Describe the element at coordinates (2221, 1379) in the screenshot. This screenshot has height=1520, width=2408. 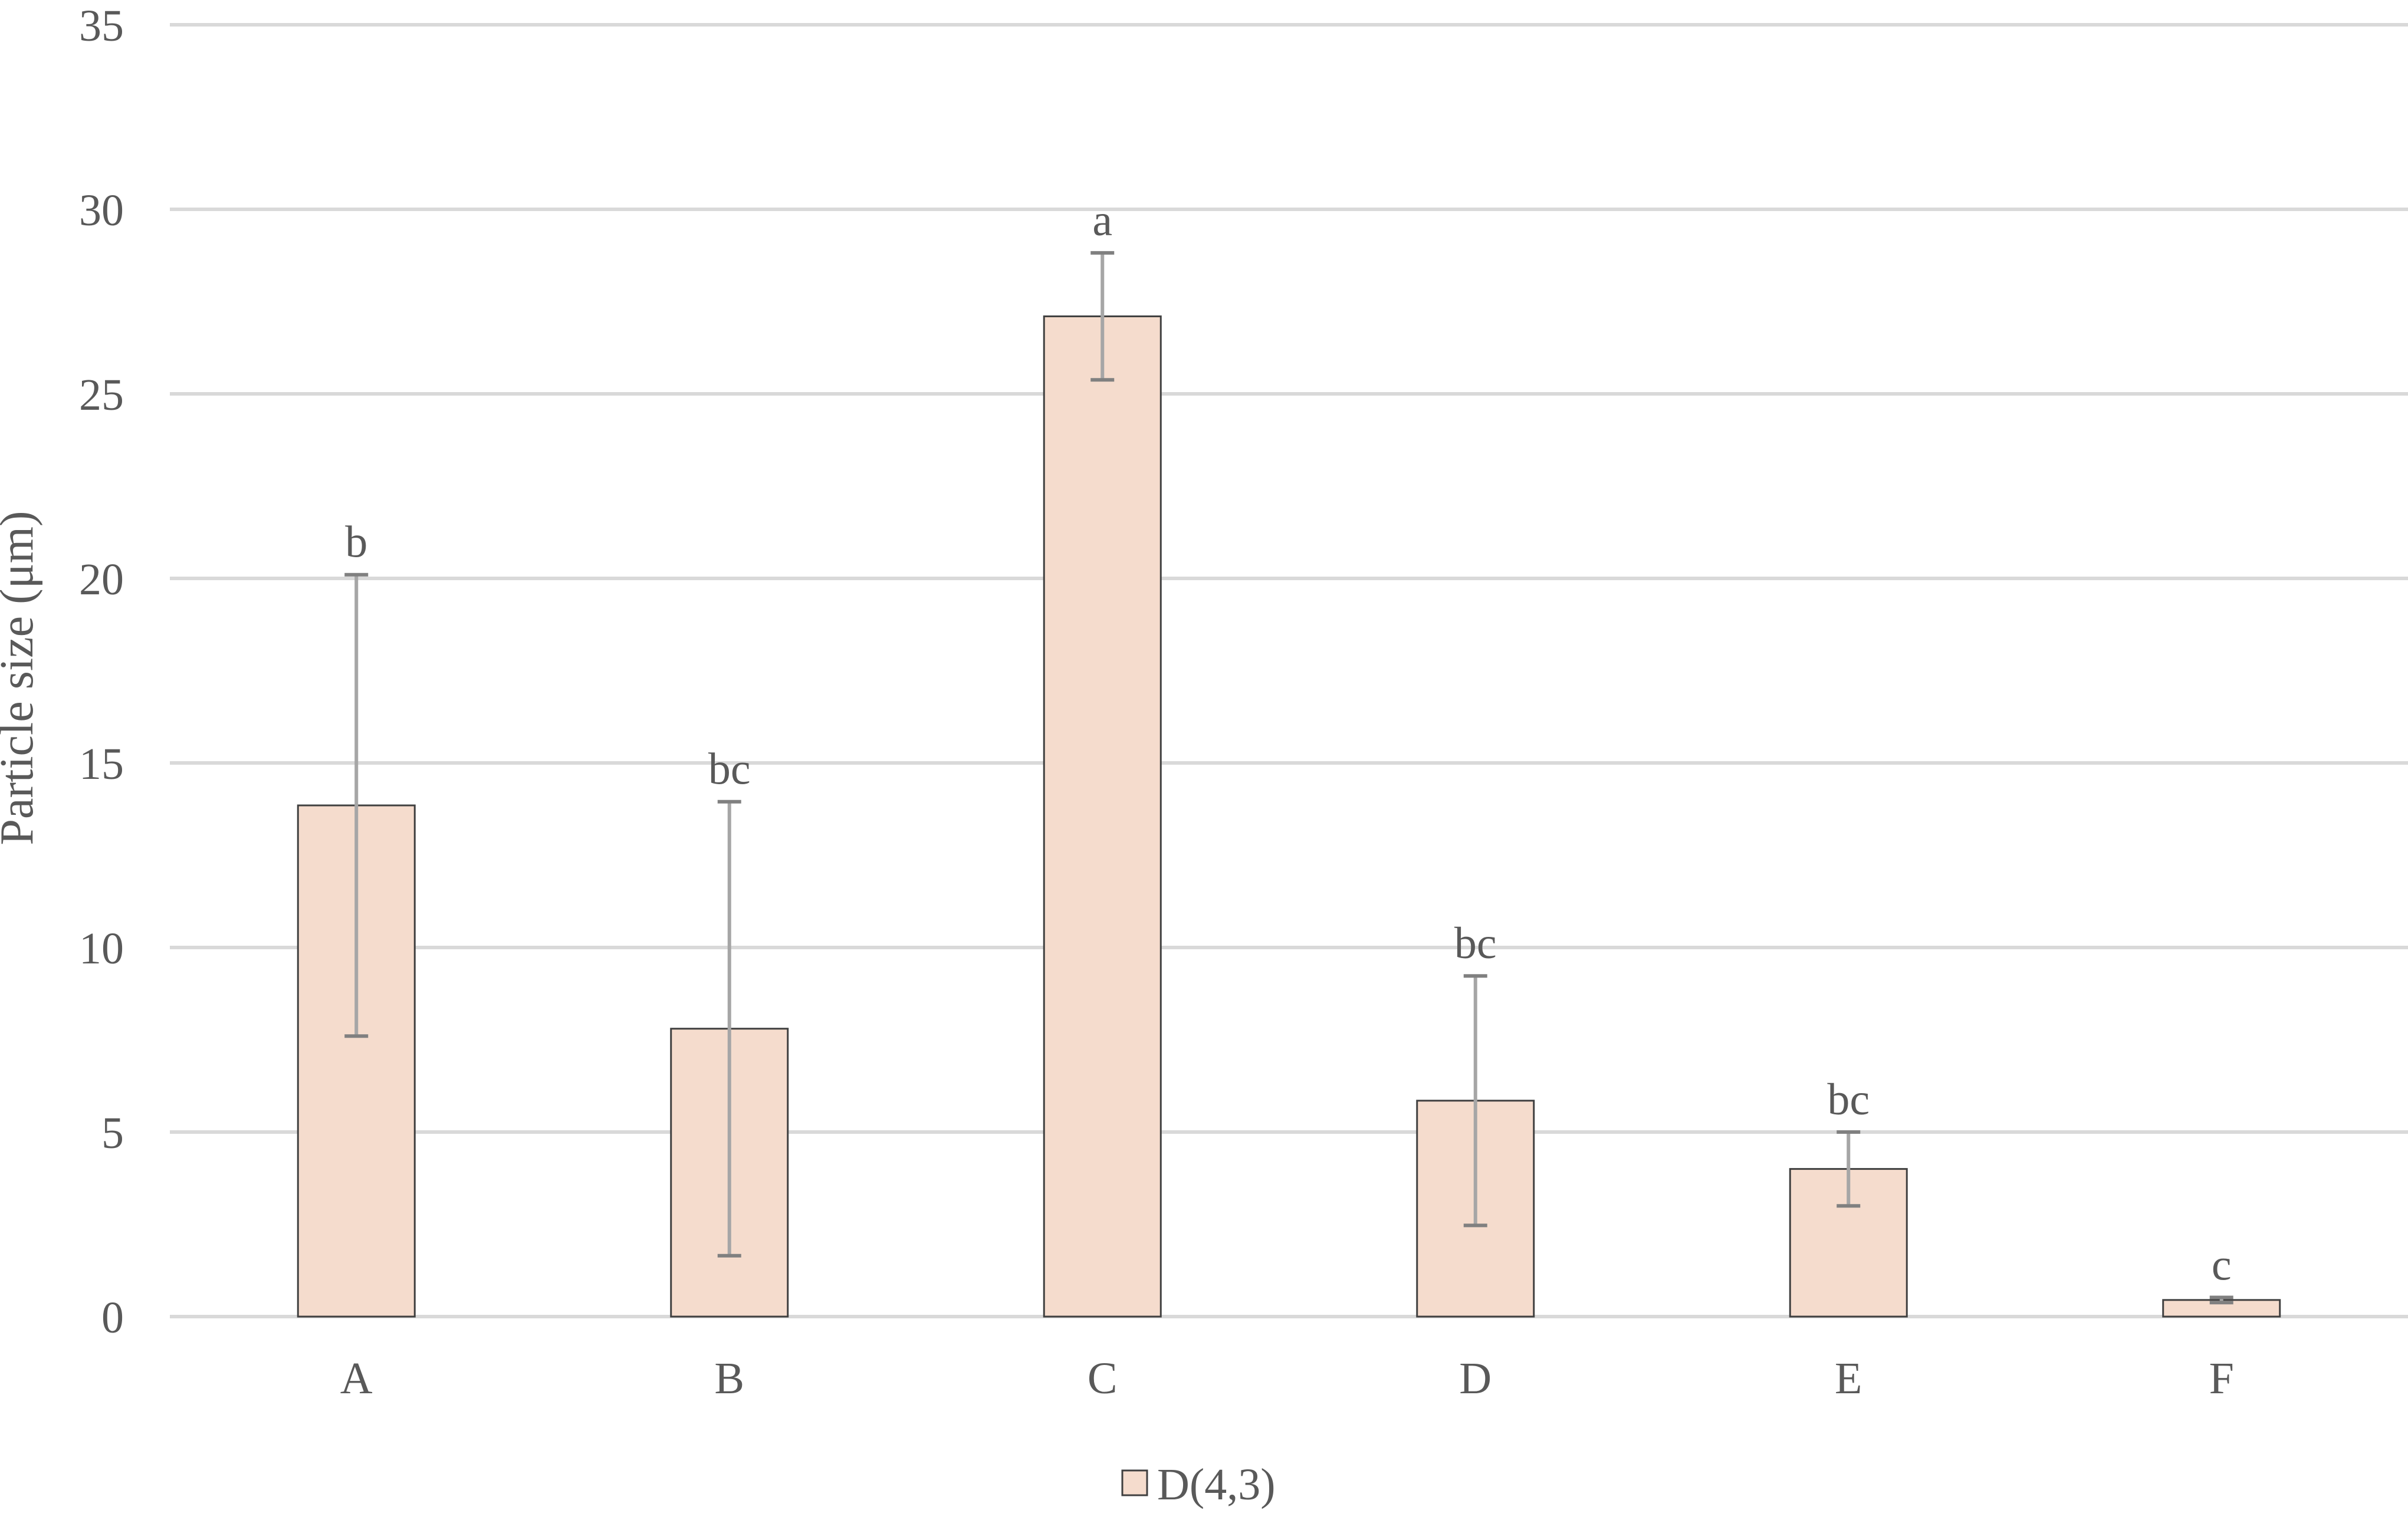
I see `x-tick-label: F` at that location.